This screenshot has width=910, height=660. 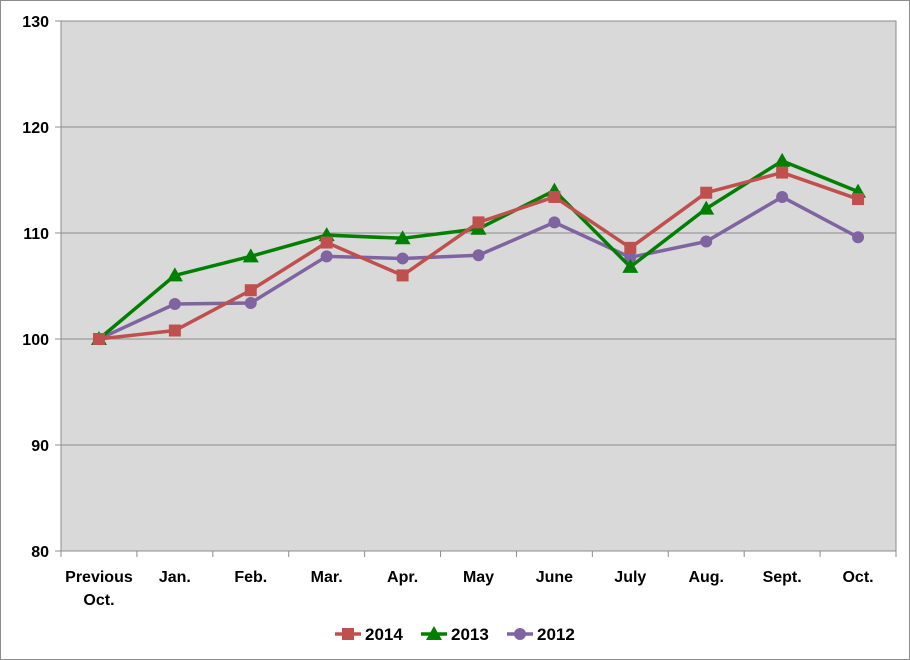 What do you see at coordinates (175, 577) in the screenshot?
I see `x-tick-label: Jan.` at bounding box center [175, 577].